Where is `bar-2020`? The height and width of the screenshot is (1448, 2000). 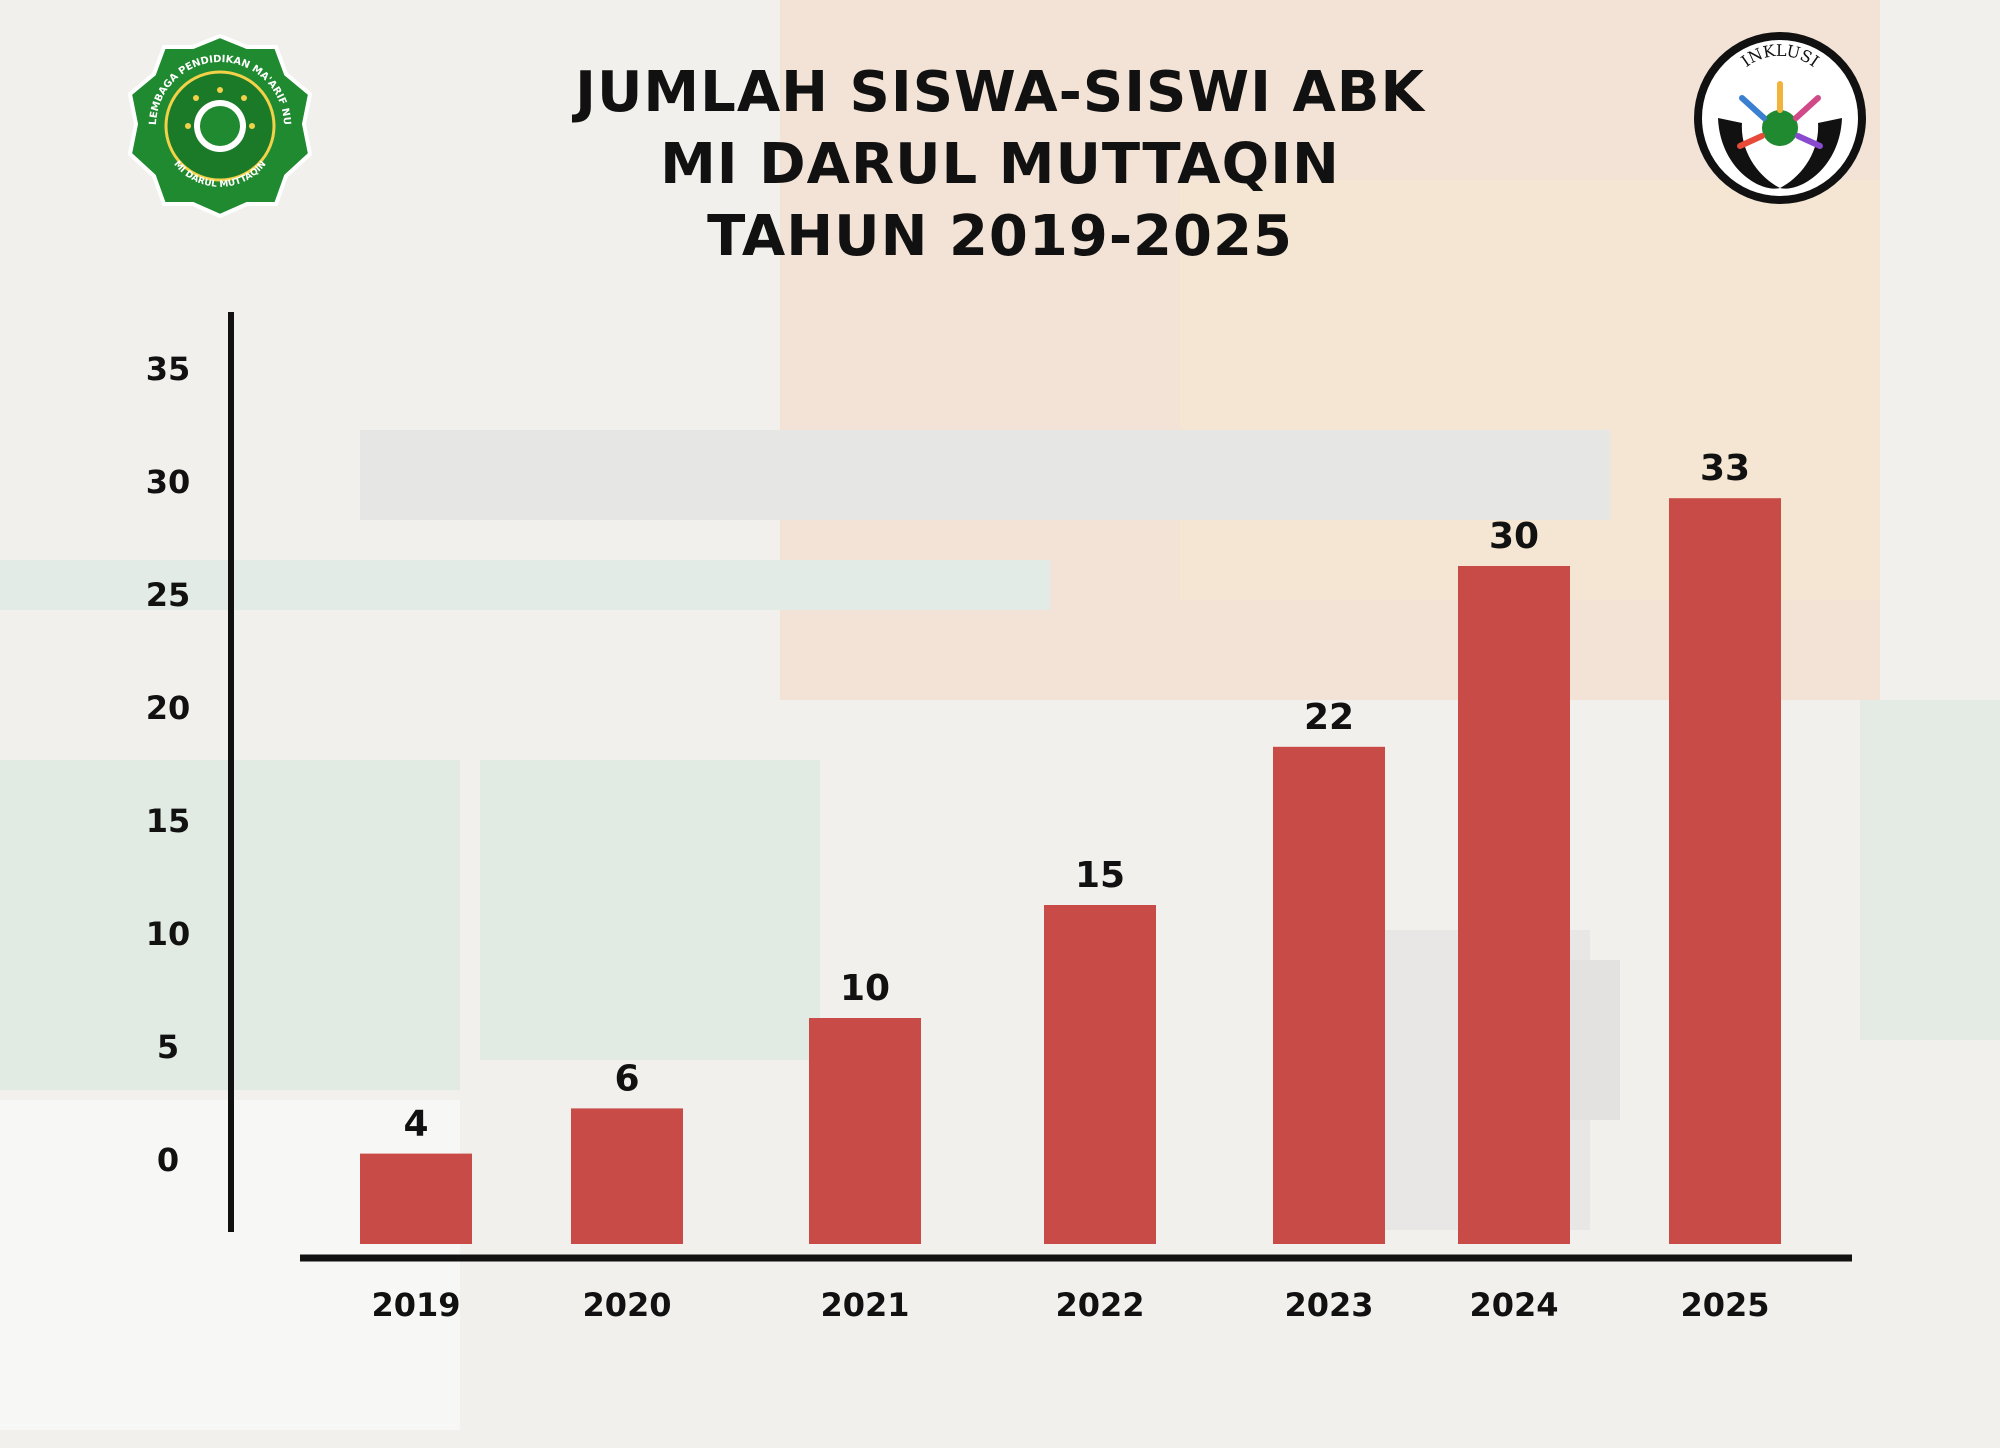
bar-2020 is located at coordinates (627, 1176).